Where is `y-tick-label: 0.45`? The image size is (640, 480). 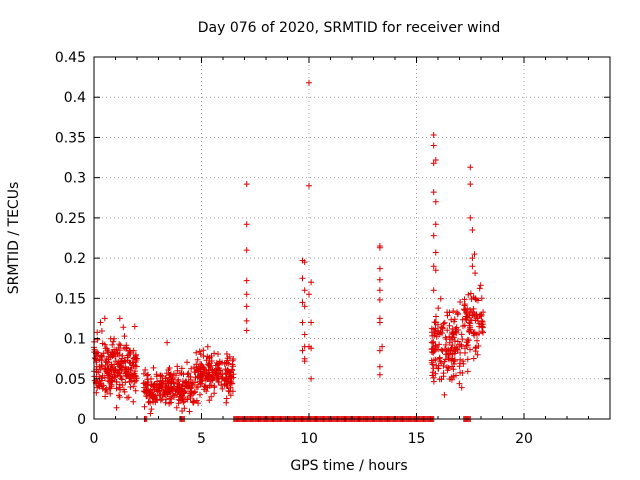 y-tick-label: 0.45 is located at coordinates (70, 58).